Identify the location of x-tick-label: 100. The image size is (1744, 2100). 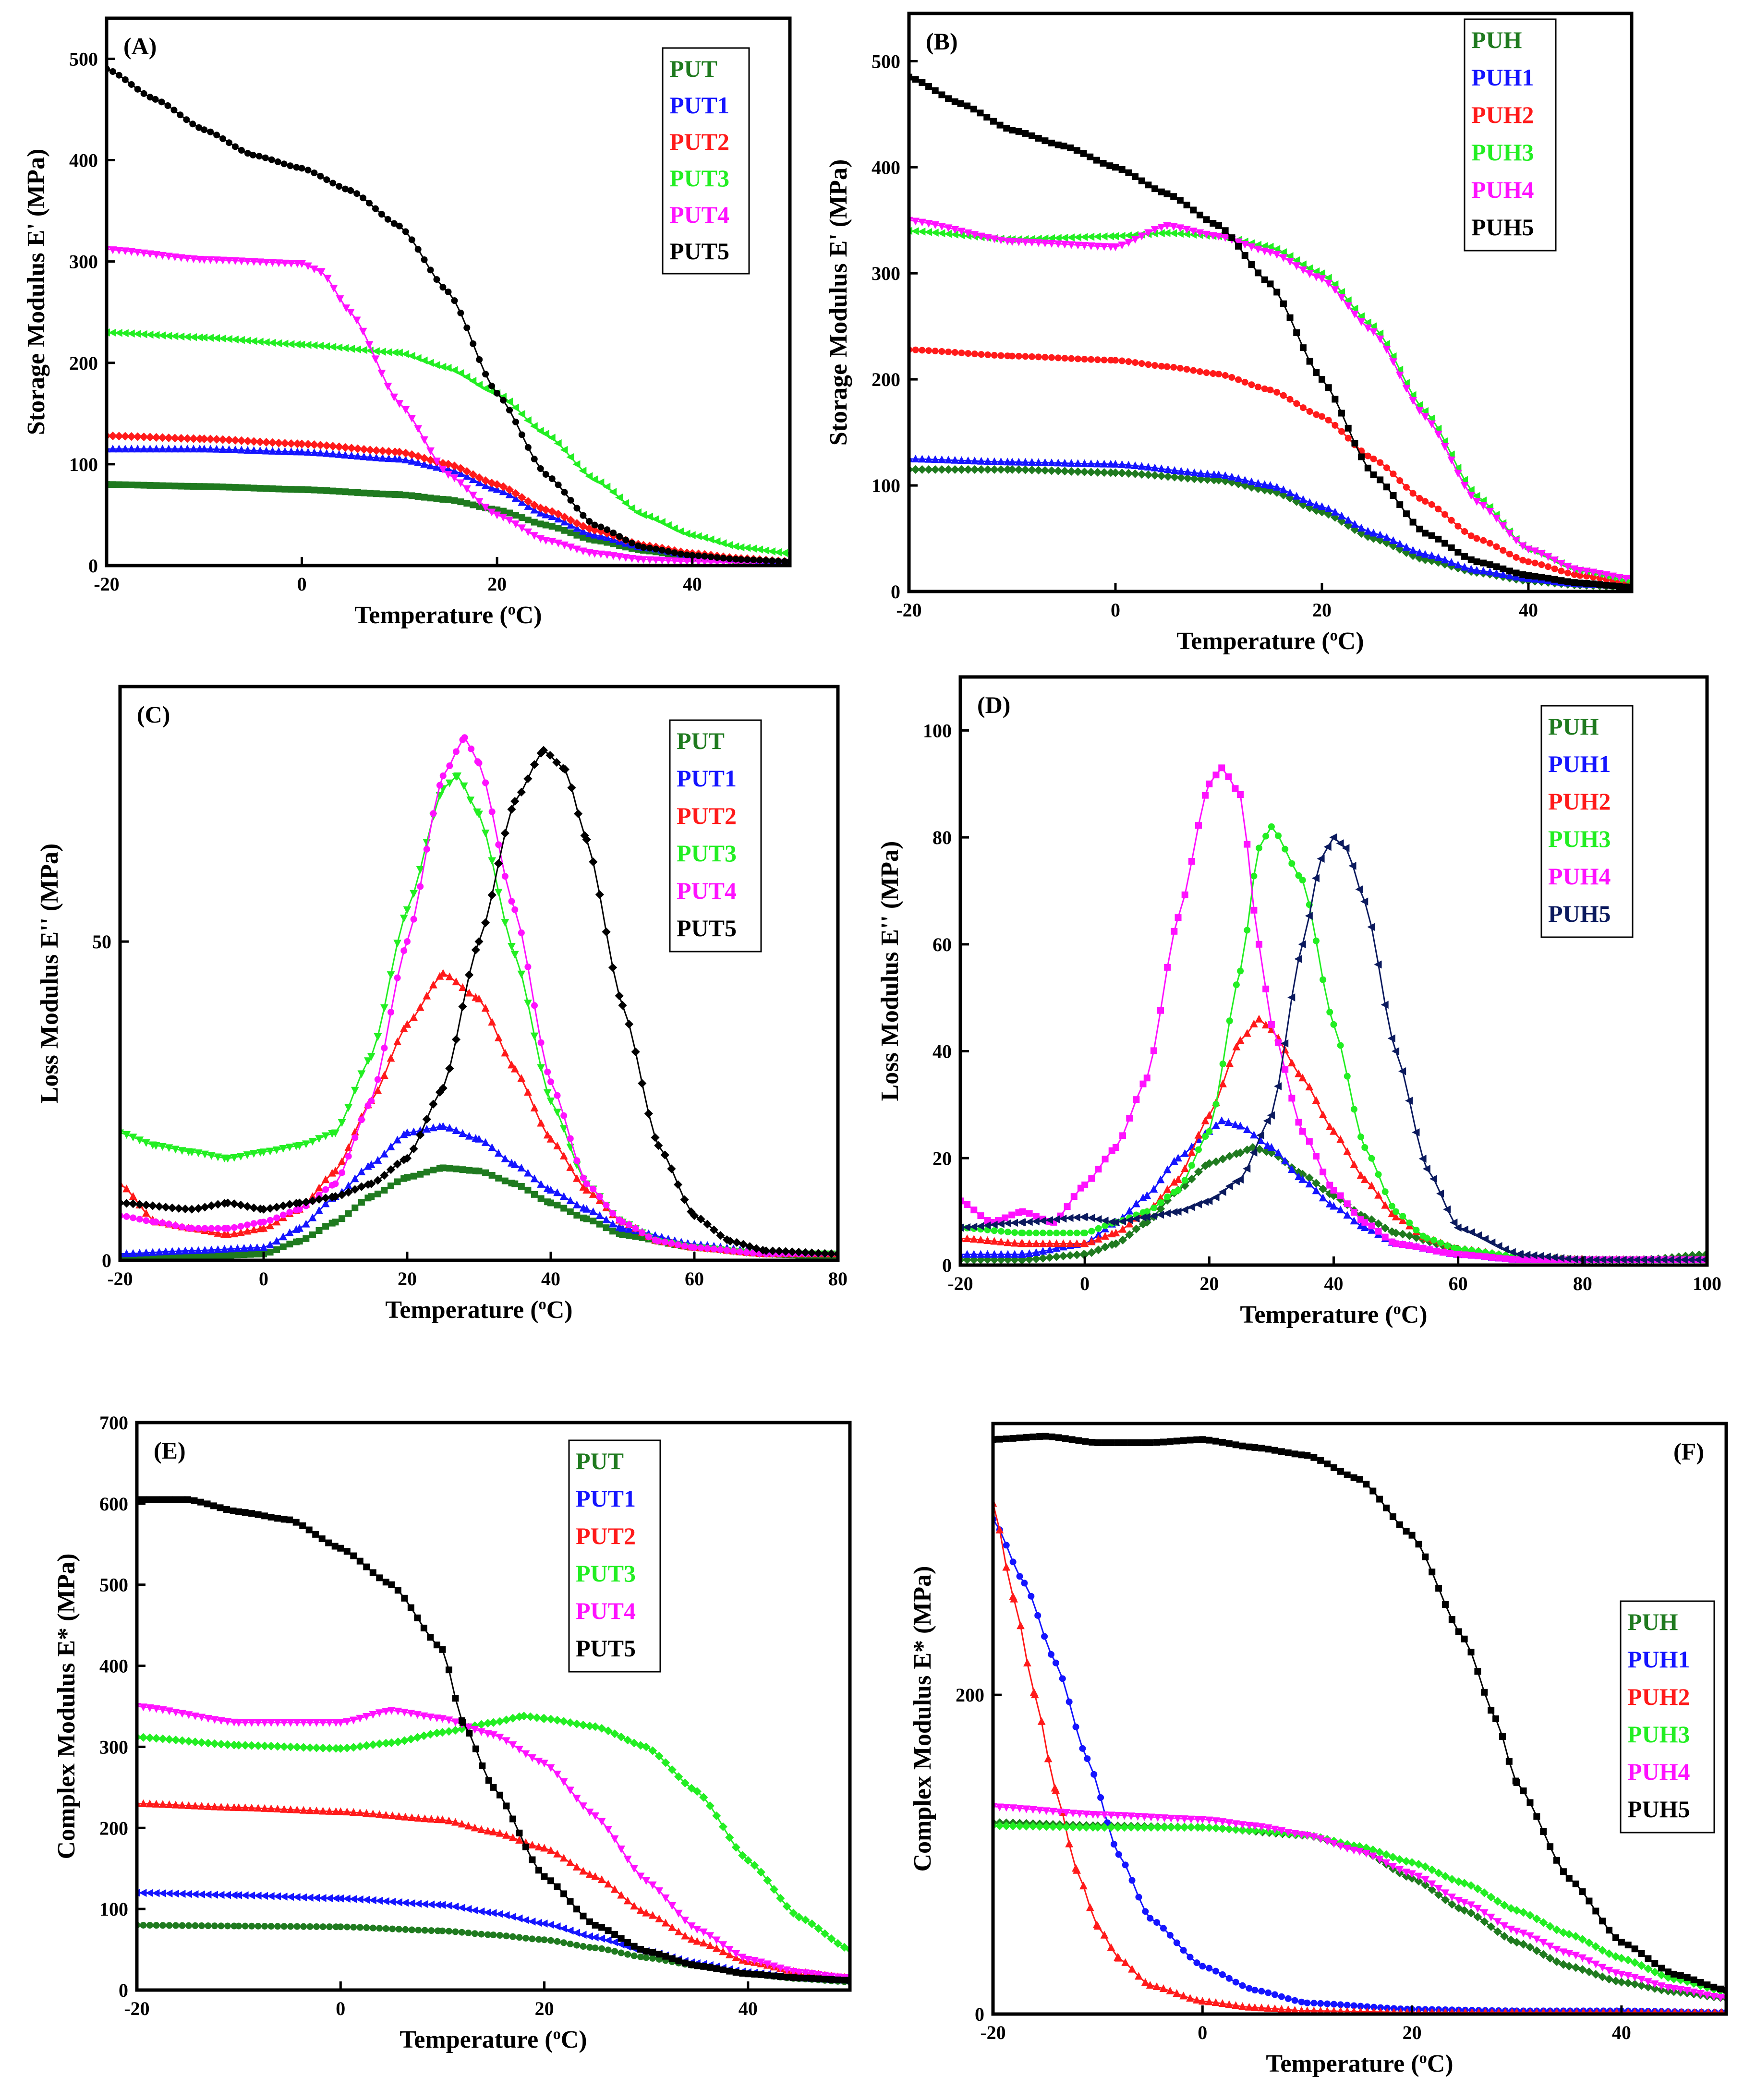
(1707, 1283).